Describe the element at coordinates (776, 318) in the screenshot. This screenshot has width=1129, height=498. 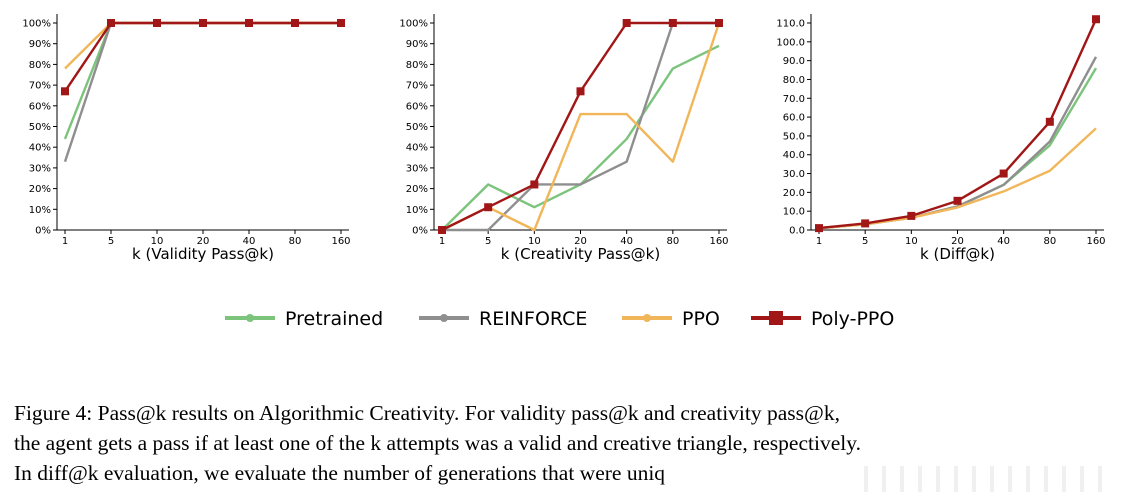
I see `legend-marker-square` at that location.